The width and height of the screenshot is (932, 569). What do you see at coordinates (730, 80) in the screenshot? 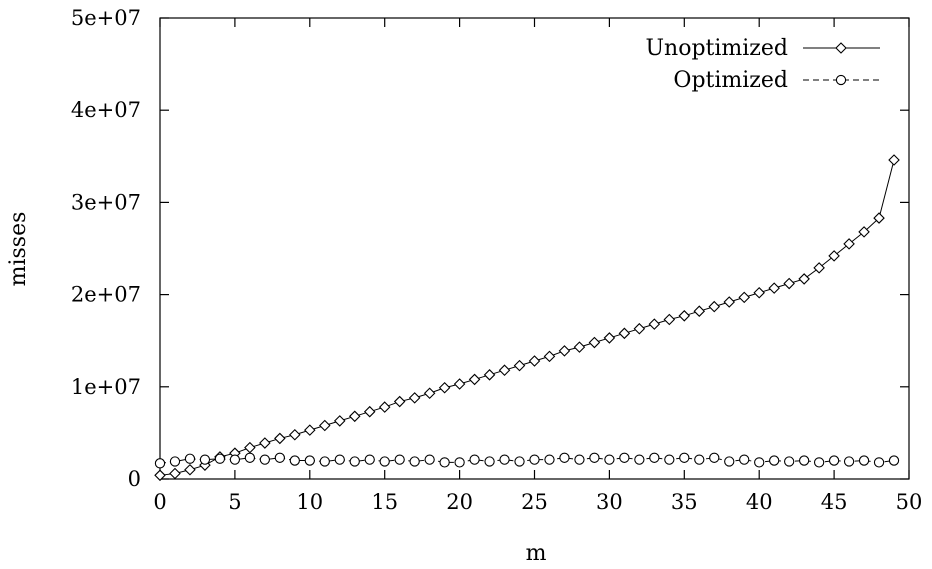
I see `legend-label: Optimized` at bounding box center [730, 80].